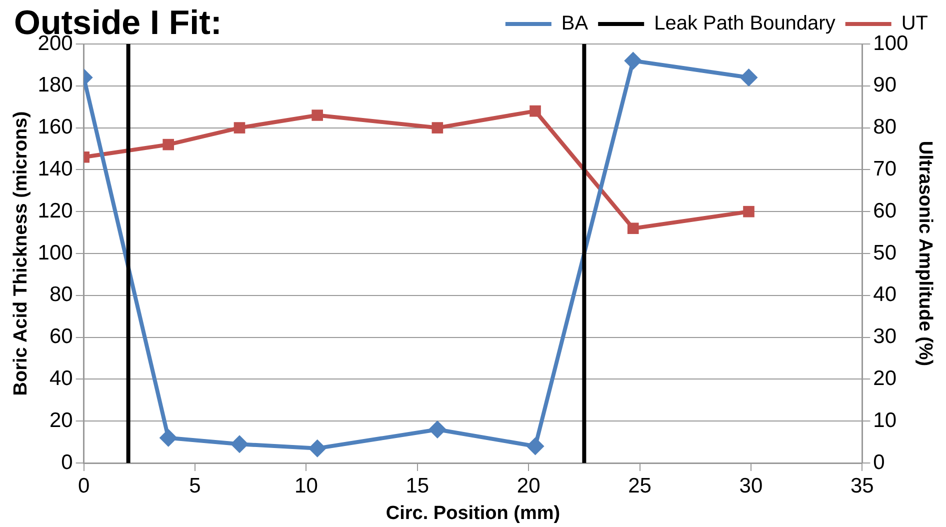 The image size is (946, 527). I want to click on y-tick-label: 80, so click(61, 294).